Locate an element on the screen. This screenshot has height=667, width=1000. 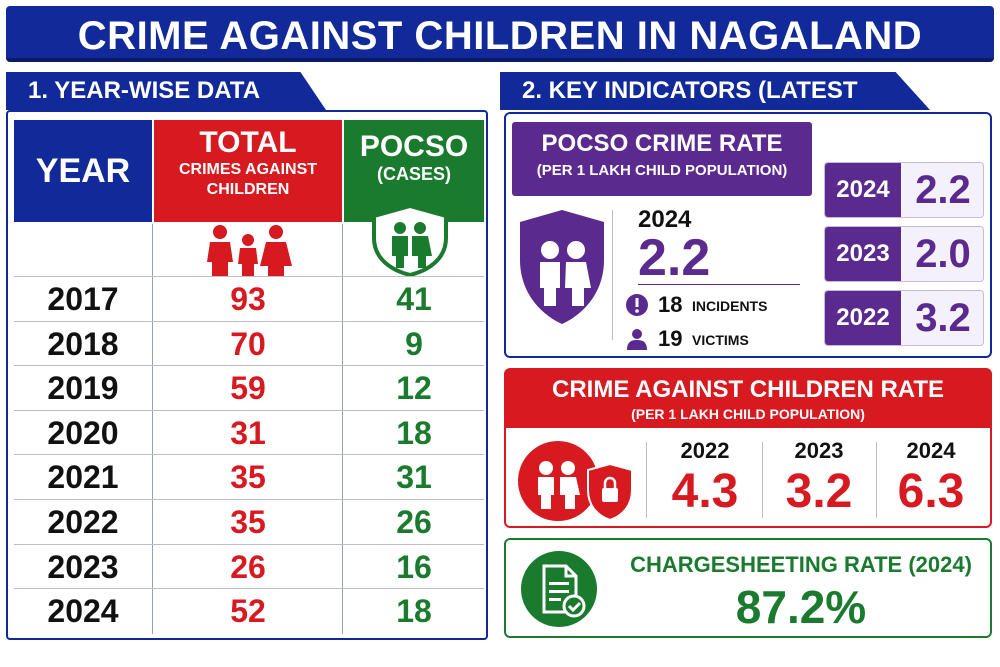
cac-rate-title: CRIME AGAINST CHILDREN RATE is located at coordinates (748, 389).